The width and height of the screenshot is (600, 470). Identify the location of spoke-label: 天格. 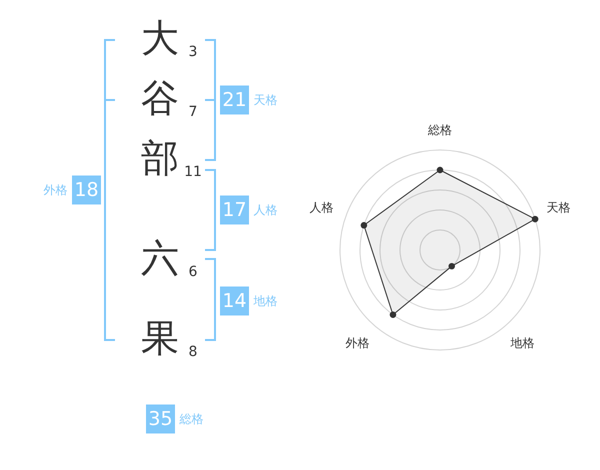
(558, 207).